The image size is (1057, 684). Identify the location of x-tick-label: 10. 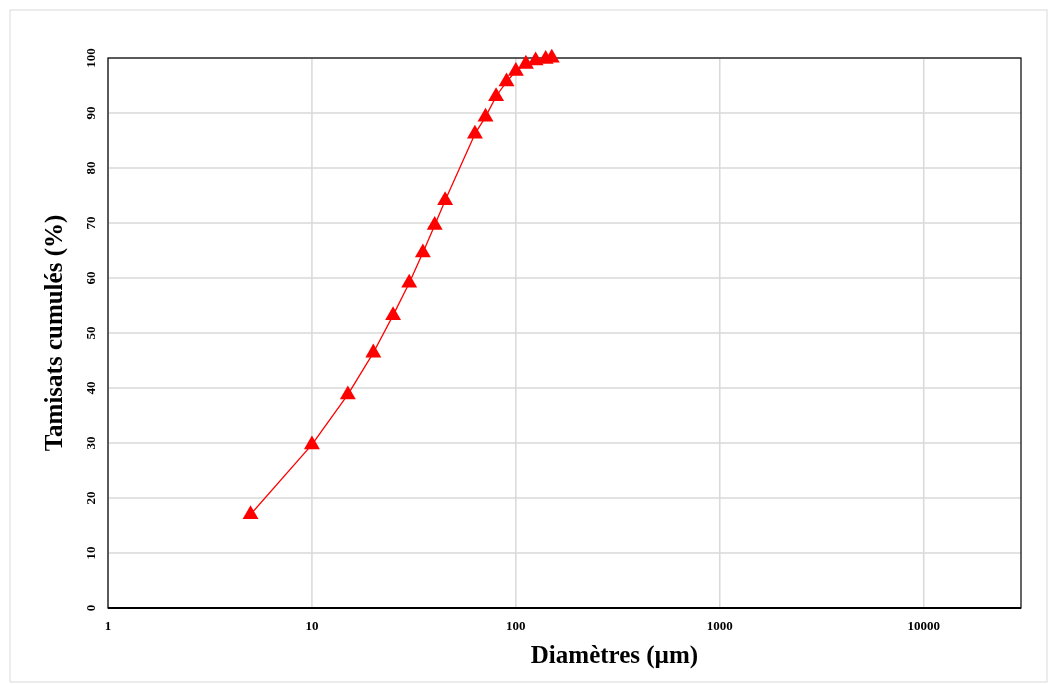
(312, 625).